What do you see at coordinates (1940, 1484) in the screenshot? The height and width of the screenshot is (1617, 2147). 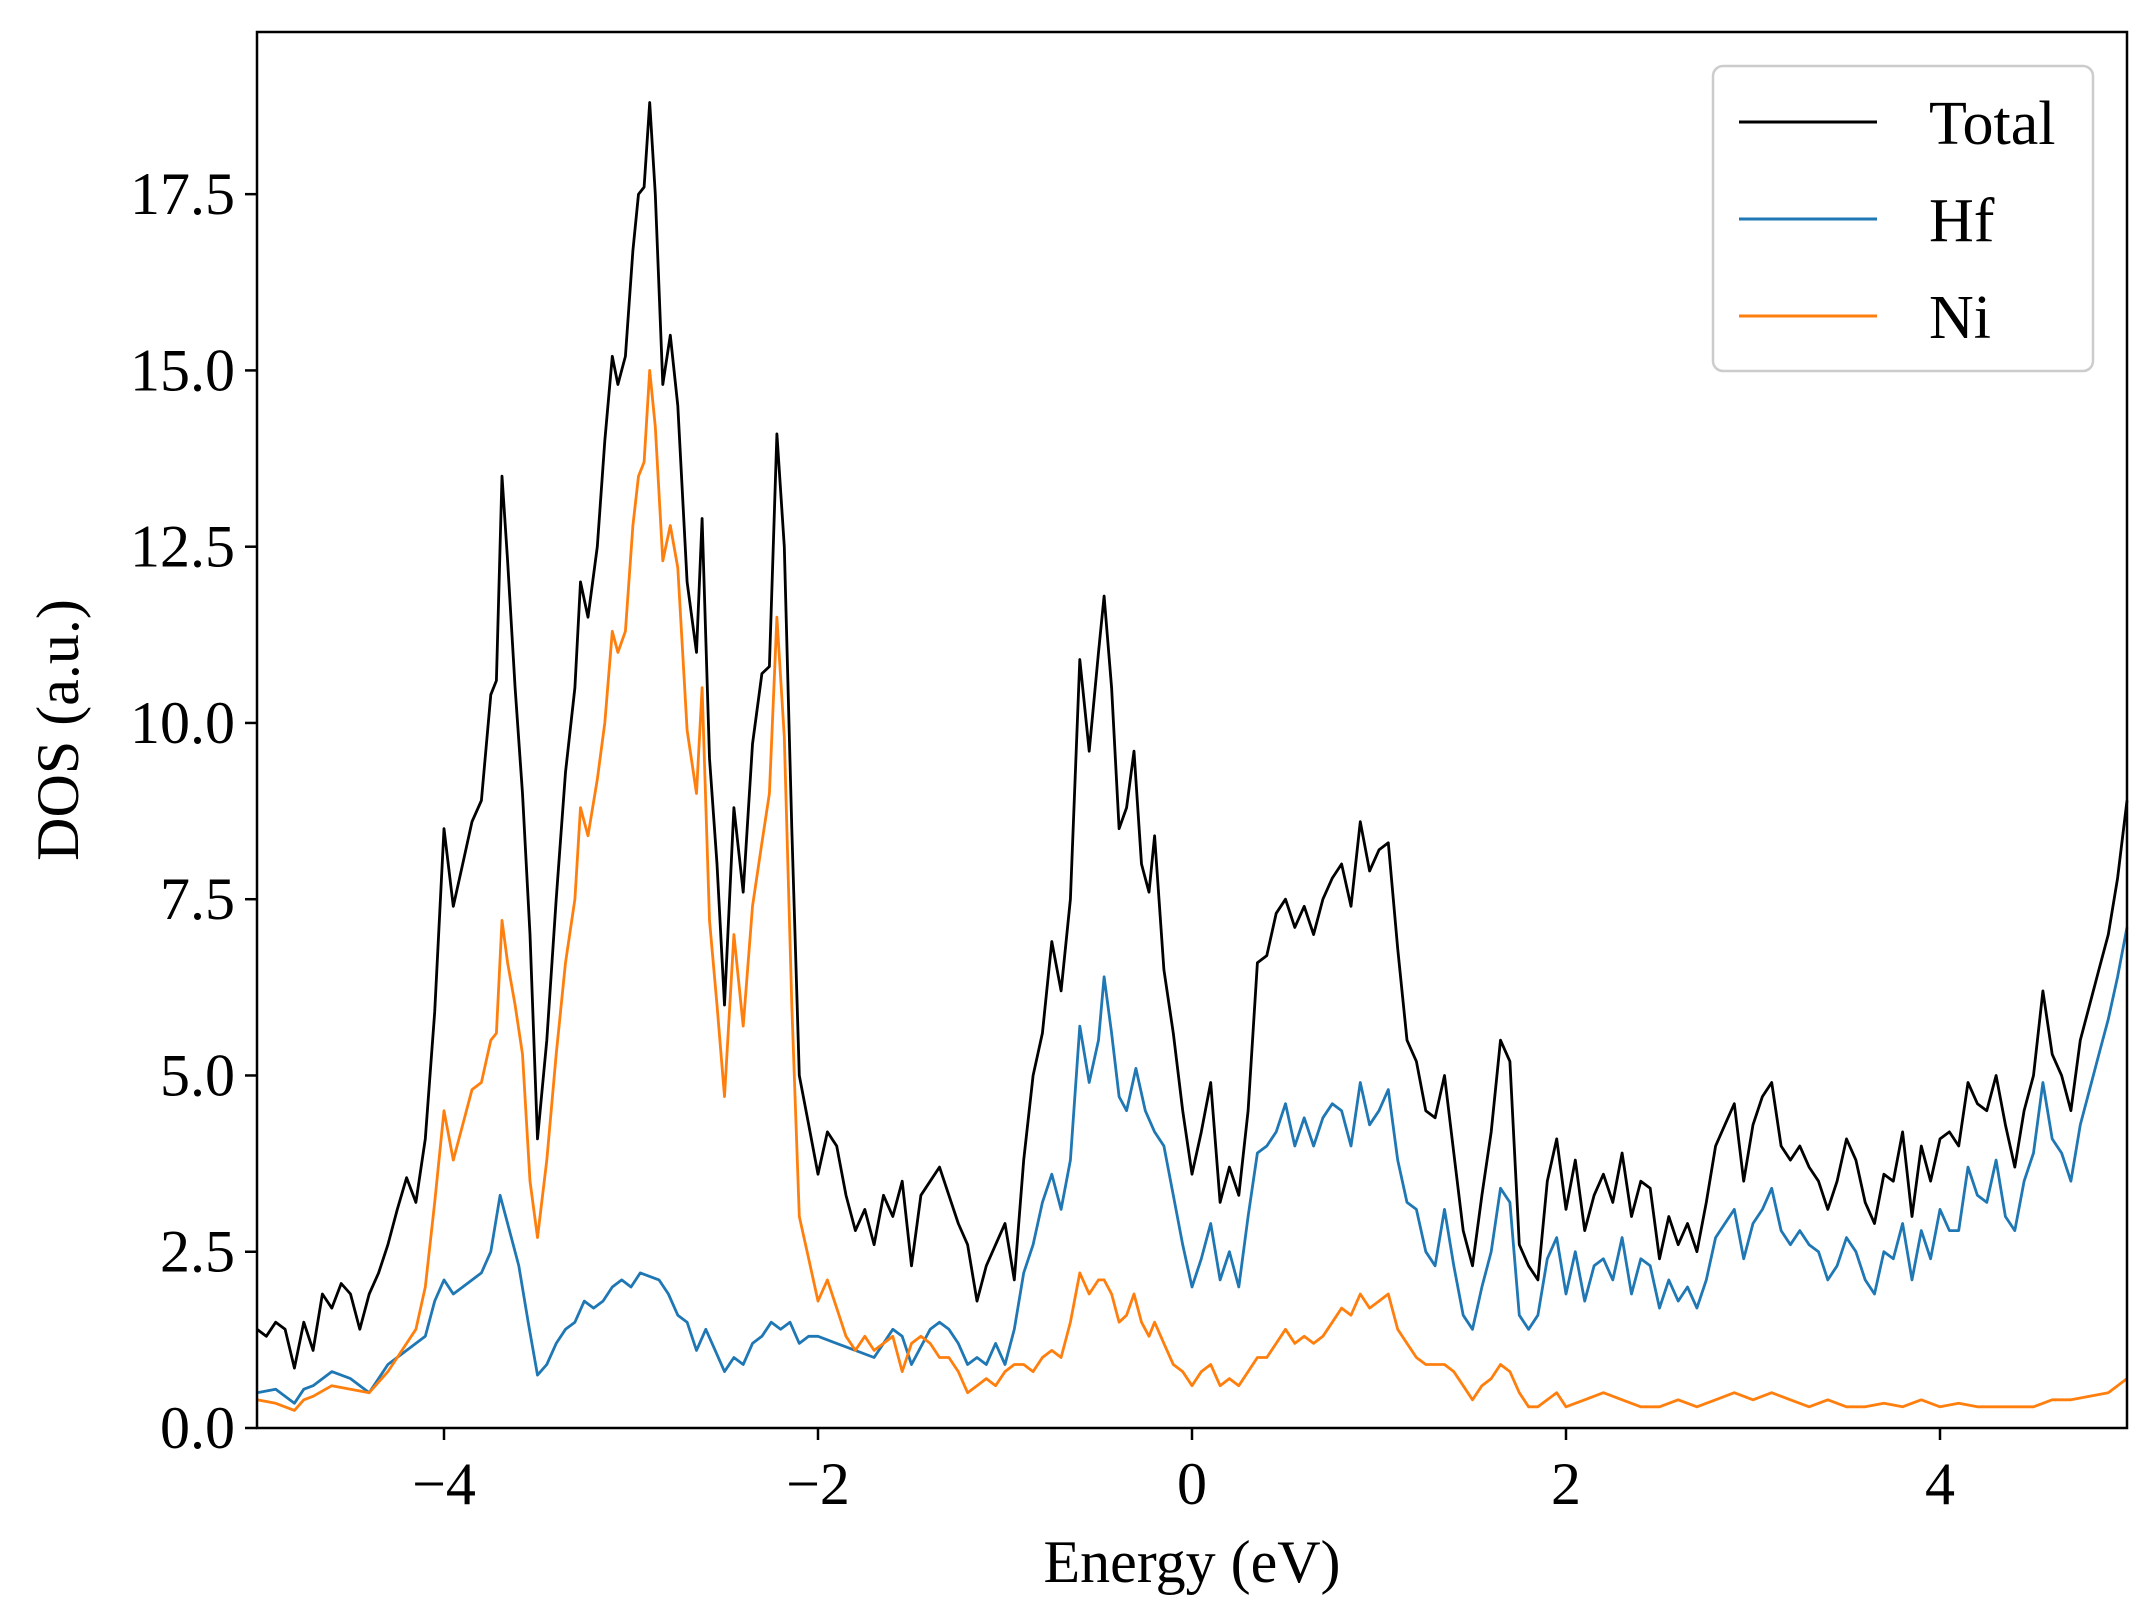 I see `x-tick-label: 4` at bounding box center [1940, 1484].